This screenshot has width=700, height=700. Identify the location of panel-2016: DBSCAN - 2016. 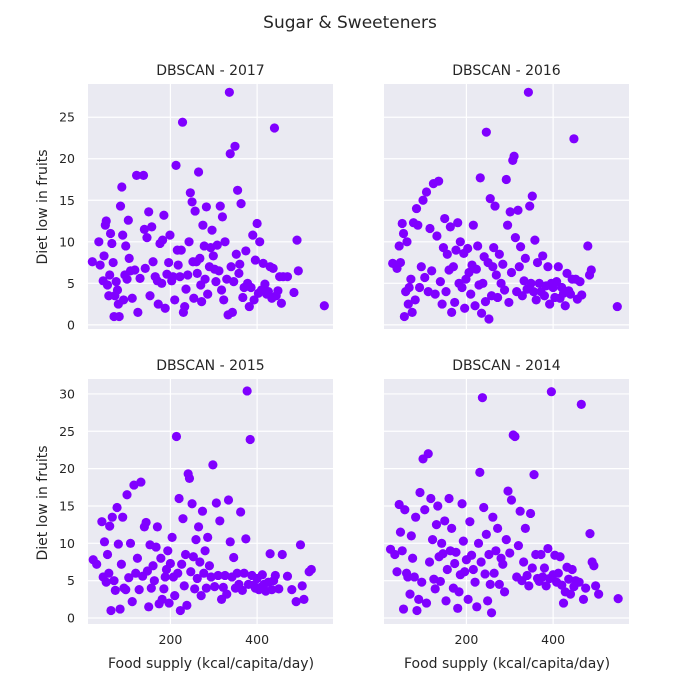
(506, 196).